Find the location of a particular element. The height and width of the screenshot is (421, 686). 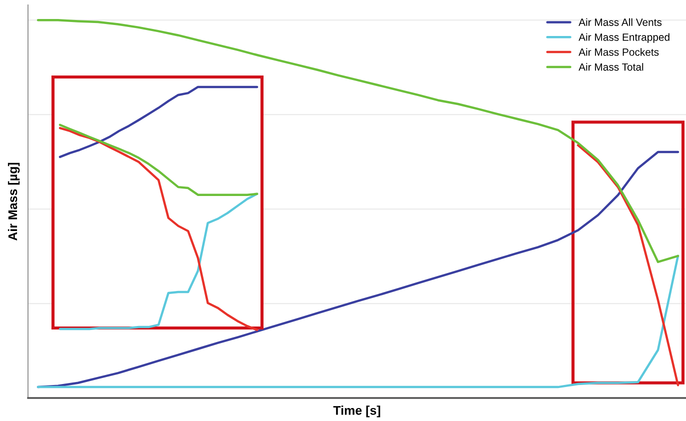

legend-label: Air Mass All Vents is located at coordinates (620, 22).